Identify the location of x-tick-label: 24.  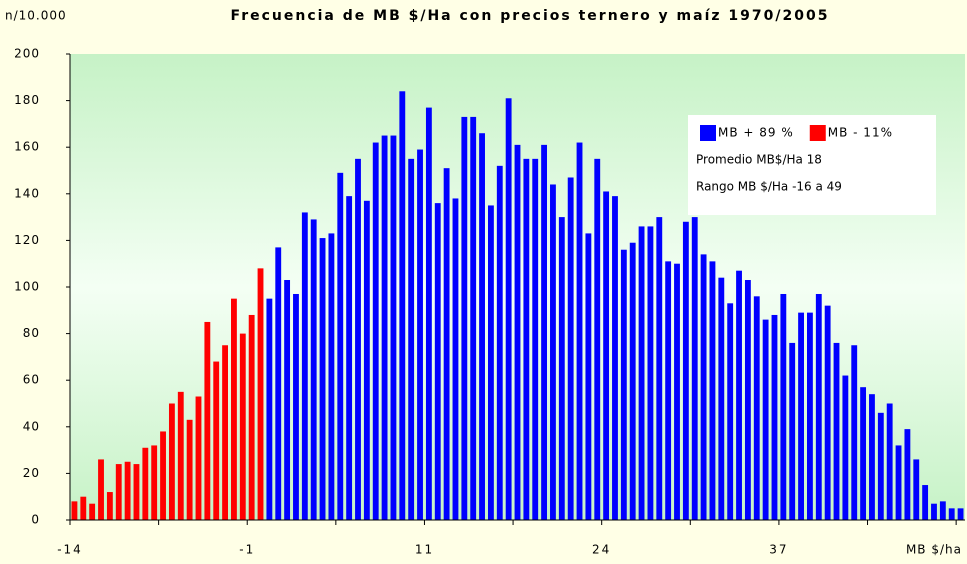
(601, 550).